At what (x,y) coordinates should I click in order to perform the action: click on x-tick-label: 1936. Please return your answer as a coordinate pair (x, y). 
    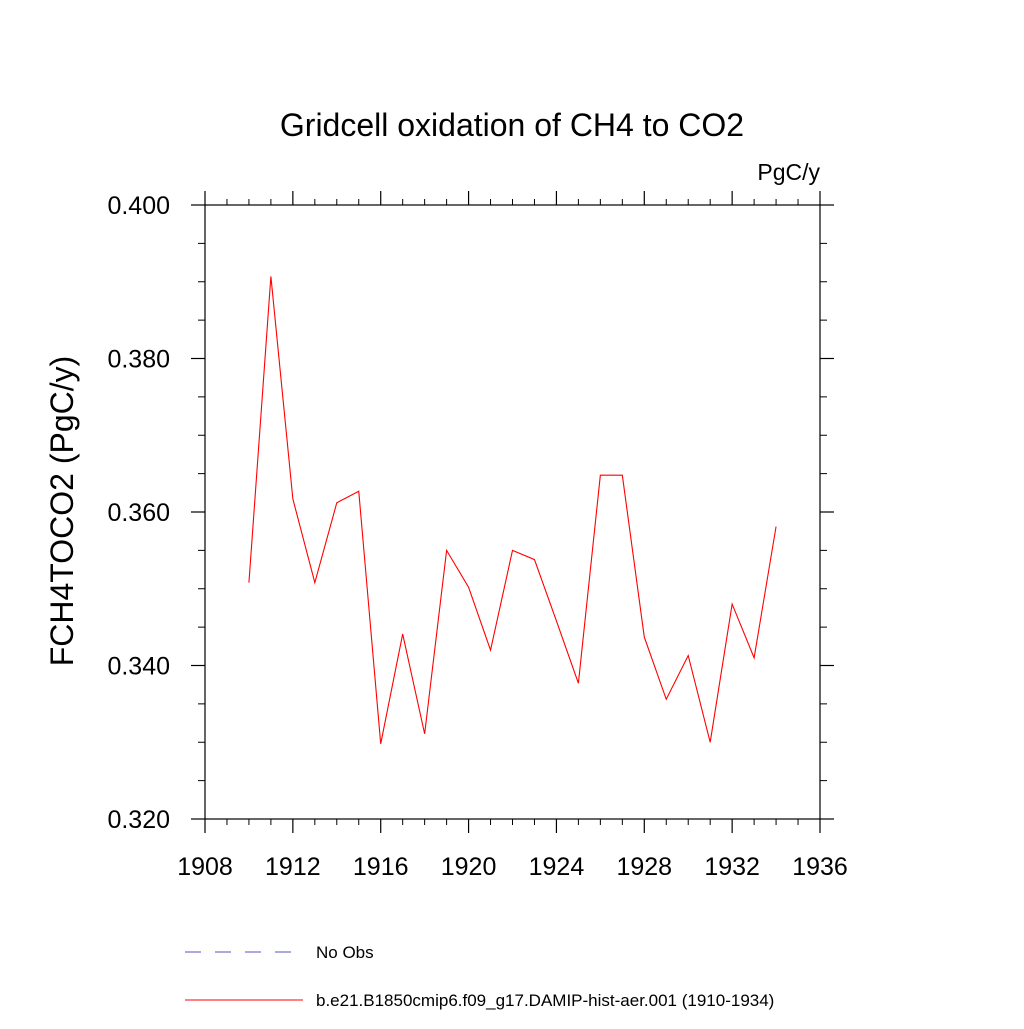
    Looking at the image, I should click on (820, 867).